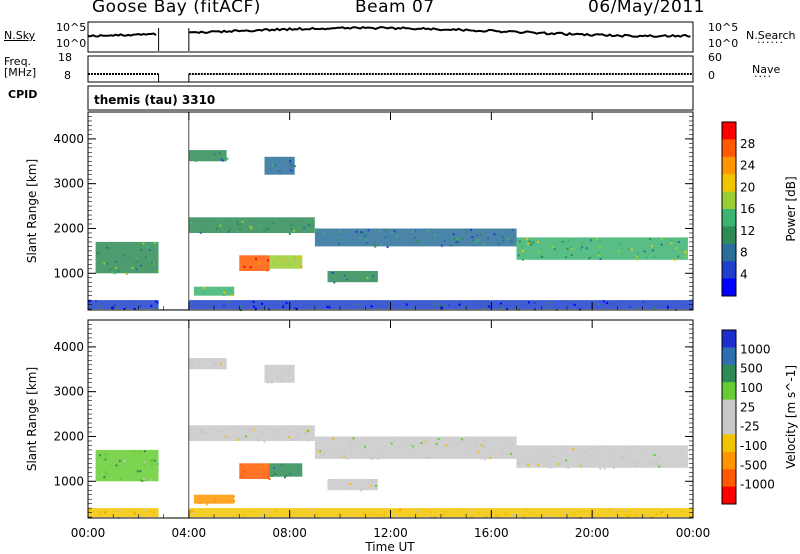 Image resolution: width=800 pixels, height=554 pixels. What do you see at coordinates (771, 35) in the screenshot?
I see `nsearch-label: N.Search` at bounding box center [771, 35].